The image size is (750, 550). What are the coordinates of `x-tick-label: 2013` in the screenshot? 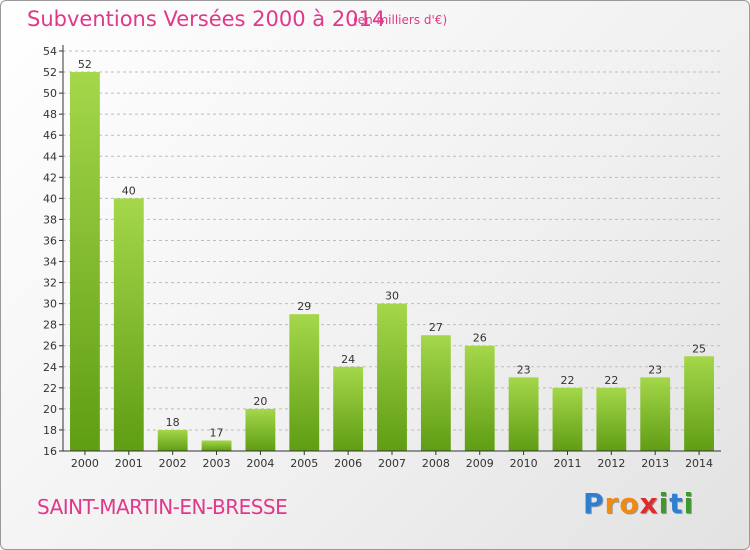 It's located at (655, 463).